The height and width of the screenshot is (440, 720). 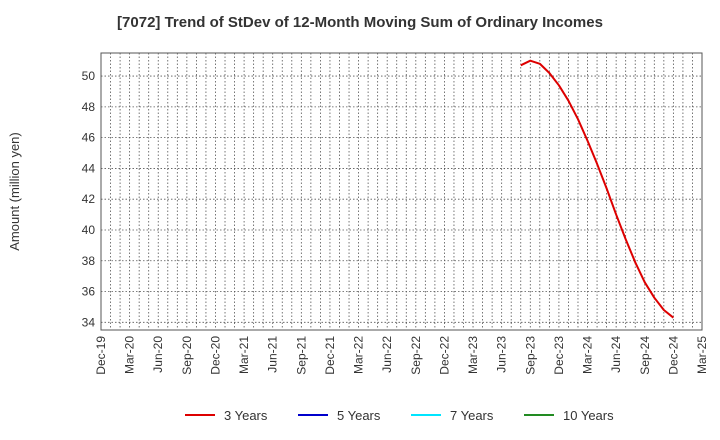 What do you see at coordinates (616, 354) in the screenshot?
I see `x-tick-label: Jun-24` at bounding box center [616, 354].